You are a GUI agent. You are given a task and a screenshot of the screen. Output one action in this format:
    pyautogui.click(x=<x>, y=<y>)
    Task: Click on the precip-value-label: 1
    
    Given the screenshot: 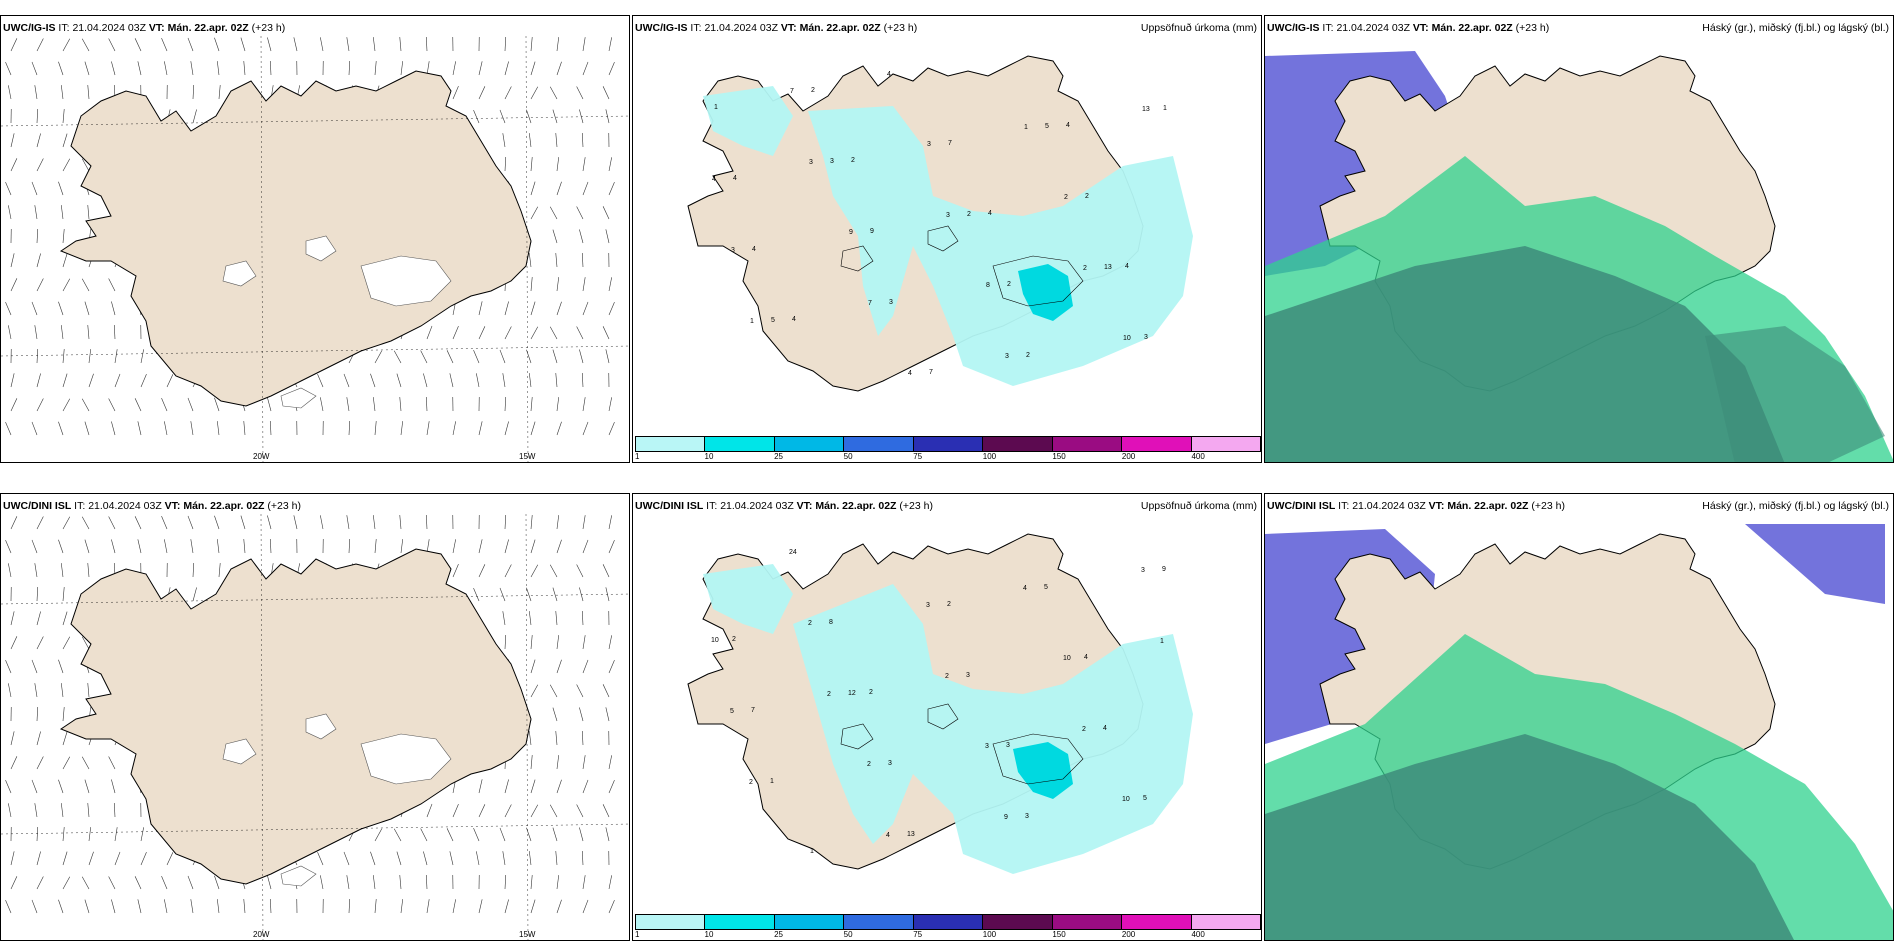 What is the action you would take?
    pyautogui.click(x=772, y=781)
    